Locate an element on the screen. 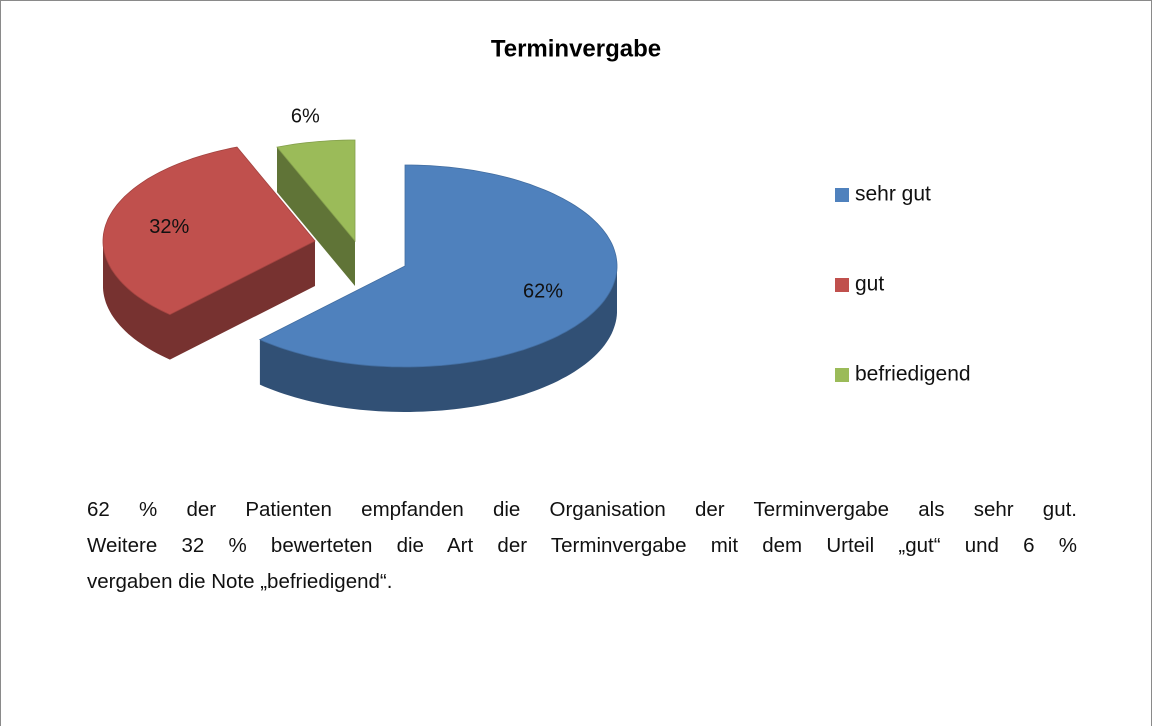  chart-title: Terminvergabe is located at coordinates (576, 48).